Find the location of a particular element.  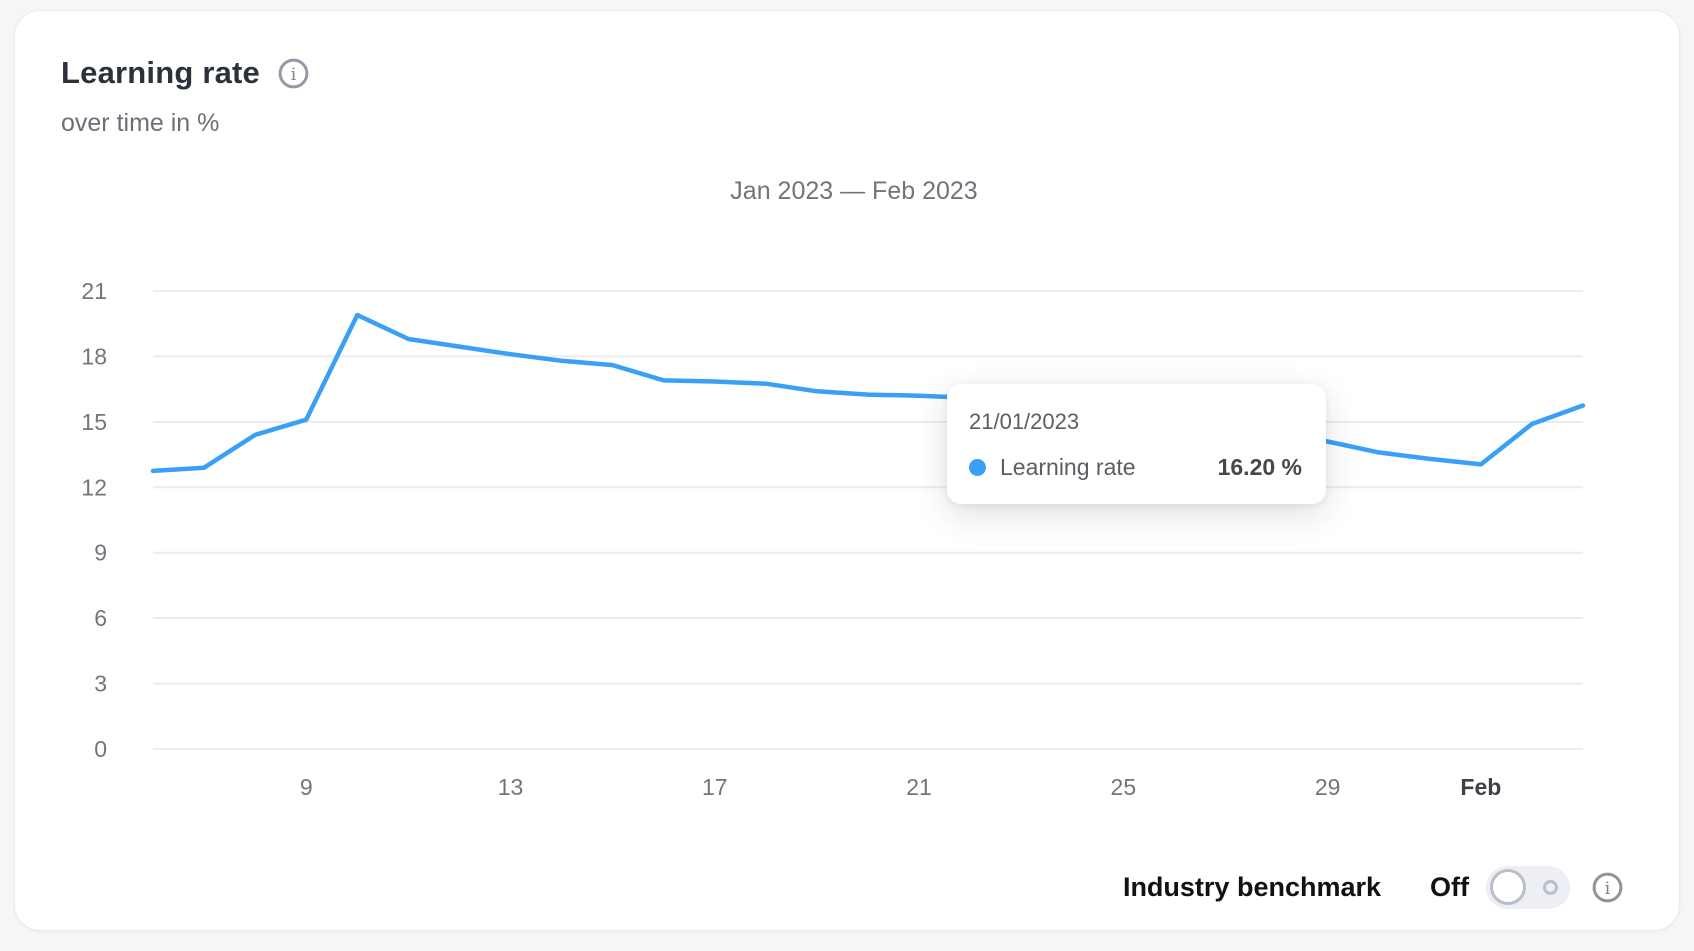

chart-subtitle: over time in % is located at coordinates (140, 123).